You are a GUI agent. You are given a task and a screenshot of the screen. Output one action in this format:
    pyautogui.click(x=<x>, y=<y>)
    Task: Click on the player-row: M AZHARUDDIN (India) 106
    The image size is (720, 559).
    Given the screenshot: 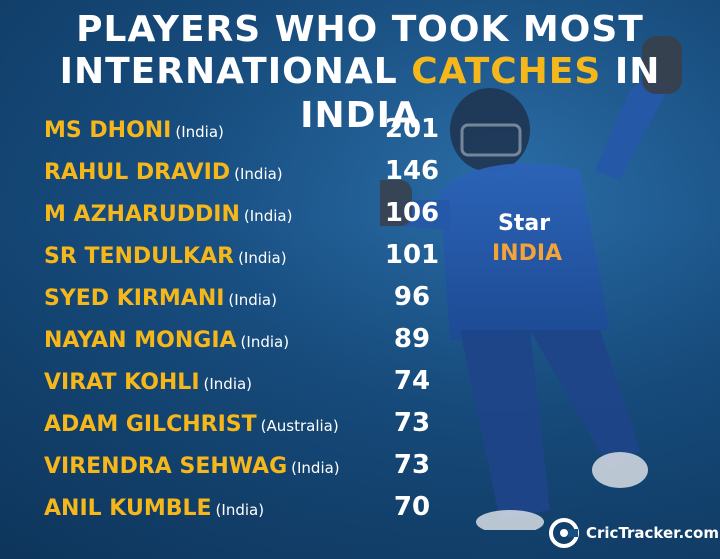 What is the action you would take?
    pyautogui.click(x=254, y=217)
    